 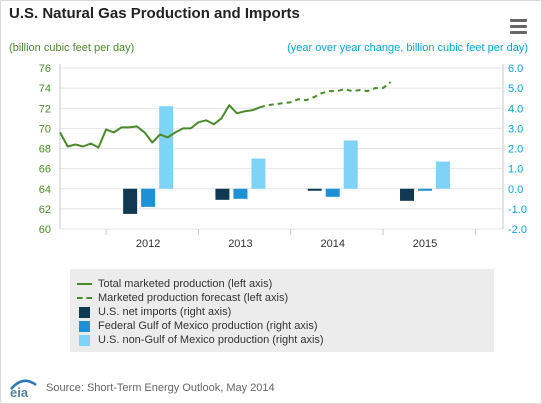 What do you see at coordinates (45, 230) in the screenshot?
I see `left-tick-label: 60` at bounding box center [45, 230].